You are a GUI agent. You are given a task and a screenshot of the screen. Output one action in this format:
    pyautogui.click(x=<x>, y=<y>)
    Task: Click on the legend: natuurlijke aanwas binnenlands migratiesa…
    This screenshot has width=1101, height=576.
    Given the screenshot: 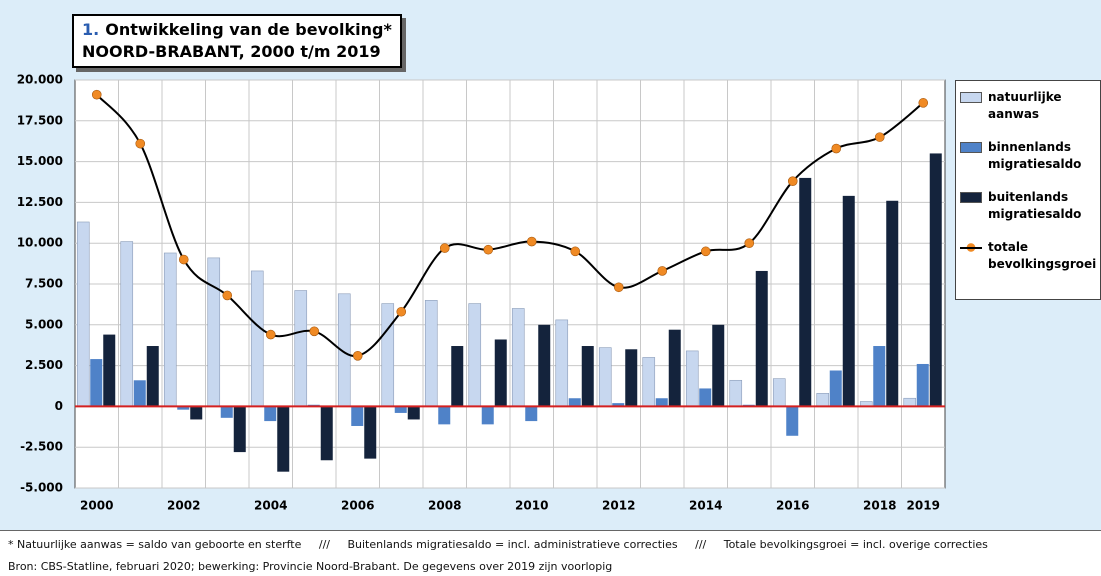 What is the action you would take?
    pyautogui.click(x=1028, y=190)
    